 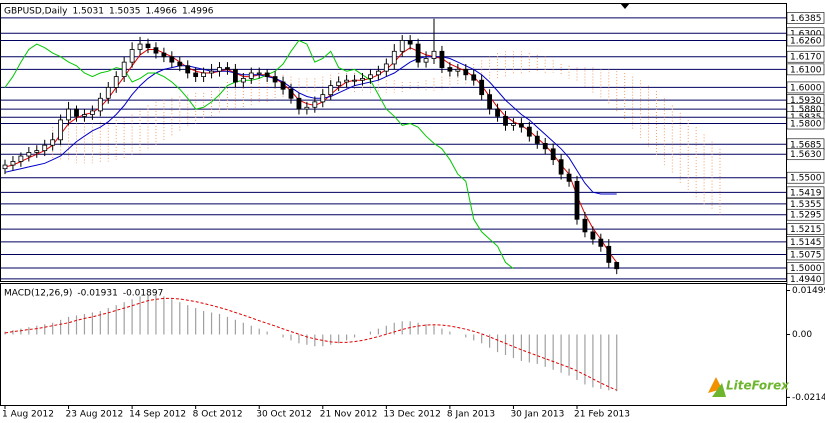 What do you see at coordinates (806, 216) in the screenshot?
I see `y-tick-label: 1.5295` at bounding box center [806, 216].